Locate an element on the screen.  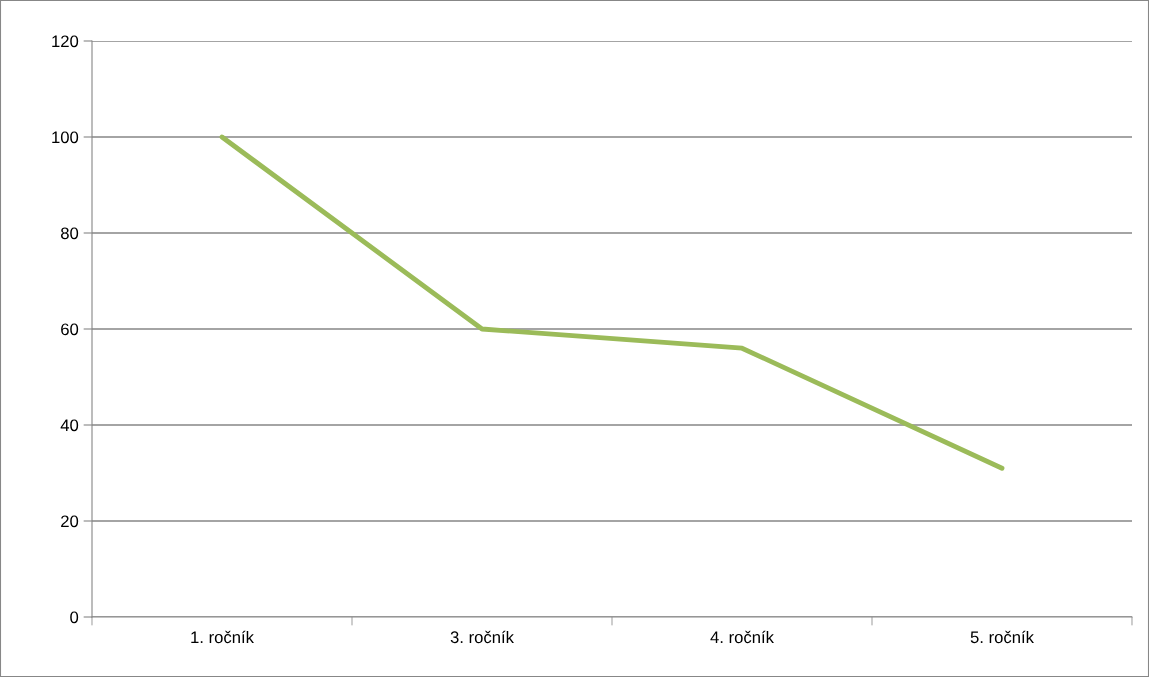
y-tick-label: 80 is located at coordinates (69, 233).